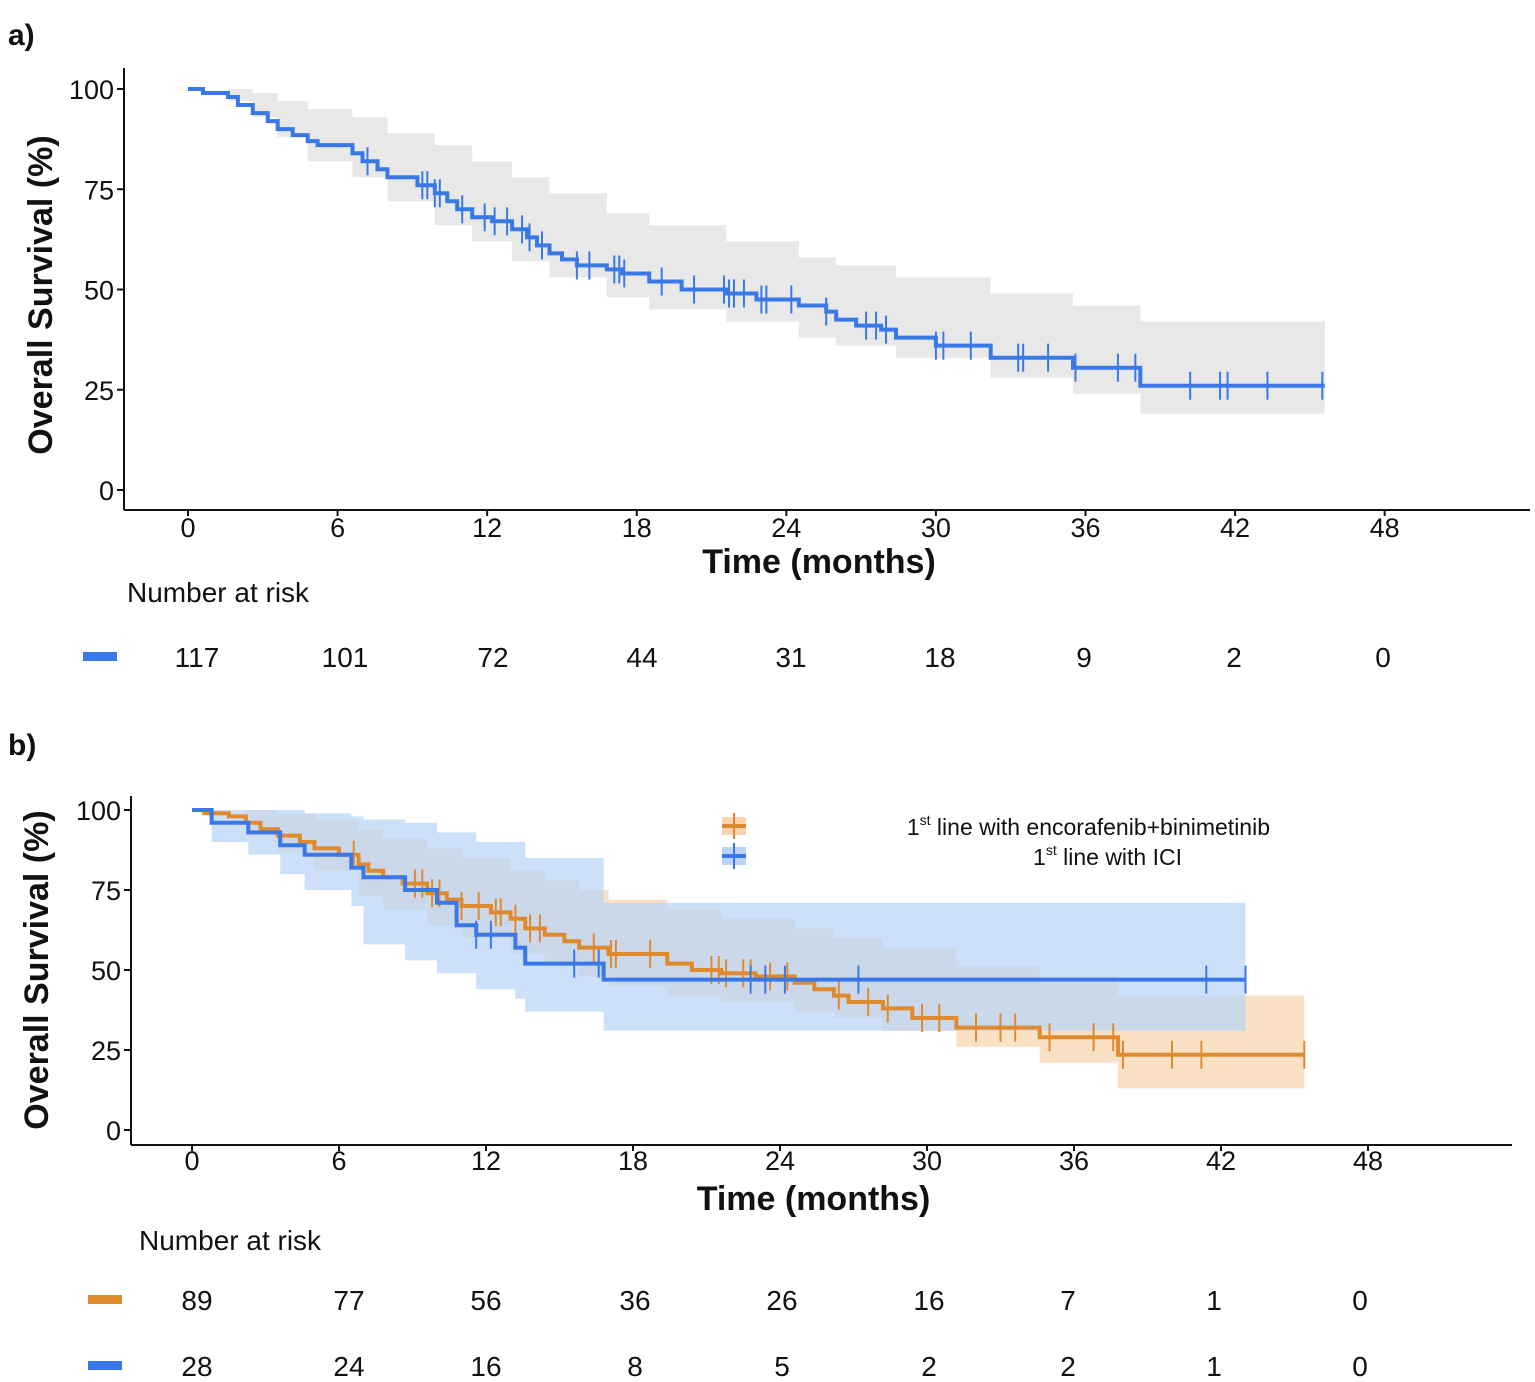 The height and width of the screenshot is (1382, 1535). What do you see at coordinates (790, 657) in the screenshot?
I see `risk-count: 31` at bounding box center [790, 657].